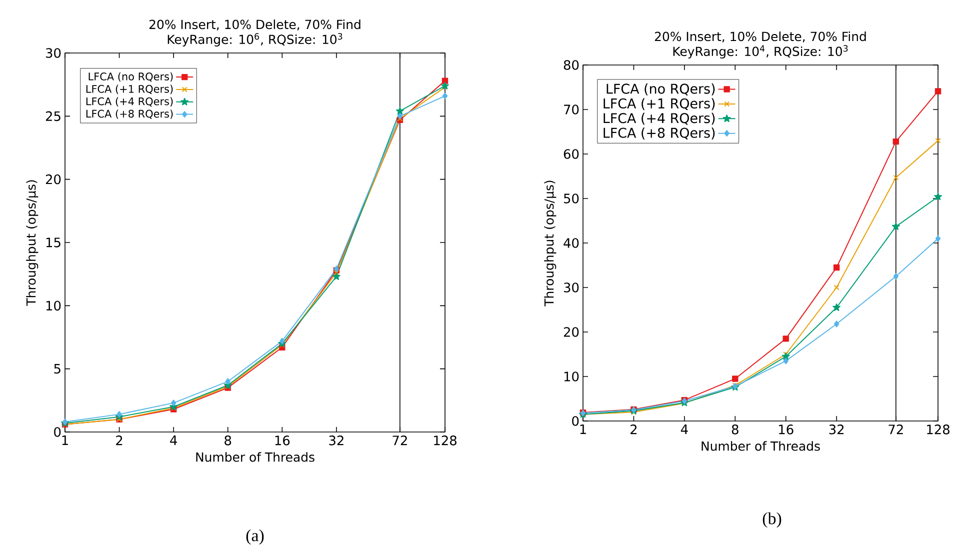 This screenshot has width=959, height=553. I want to click on y-tick-label: 25, so click(53, 116).